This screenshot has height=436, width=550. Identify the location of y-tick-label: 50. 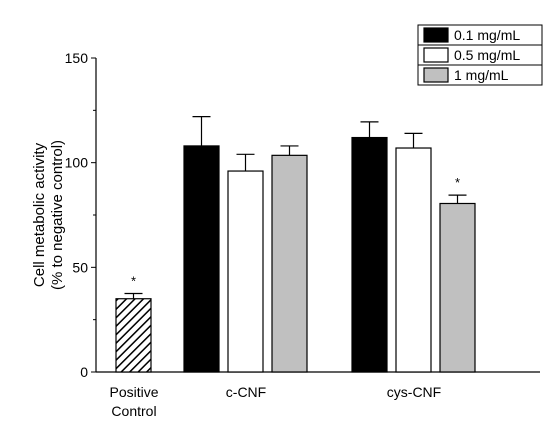
(80, 267).